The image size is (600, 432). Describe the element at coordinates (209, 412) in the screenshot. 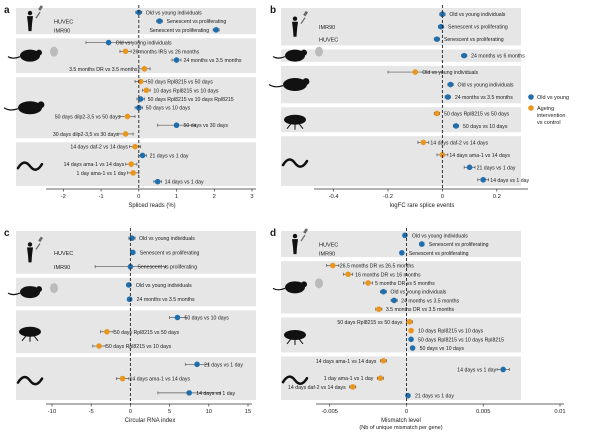

I see `x-tick-label: 10` at that location.